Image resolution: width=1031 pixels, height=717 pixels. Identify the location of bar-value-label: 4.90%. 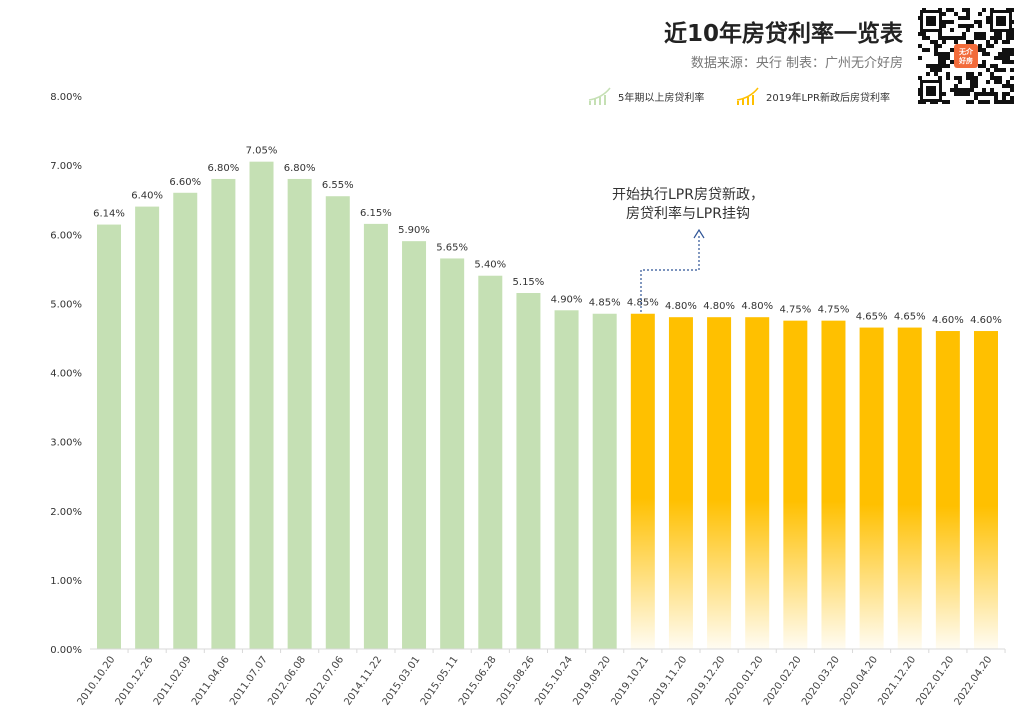
(567, 299).